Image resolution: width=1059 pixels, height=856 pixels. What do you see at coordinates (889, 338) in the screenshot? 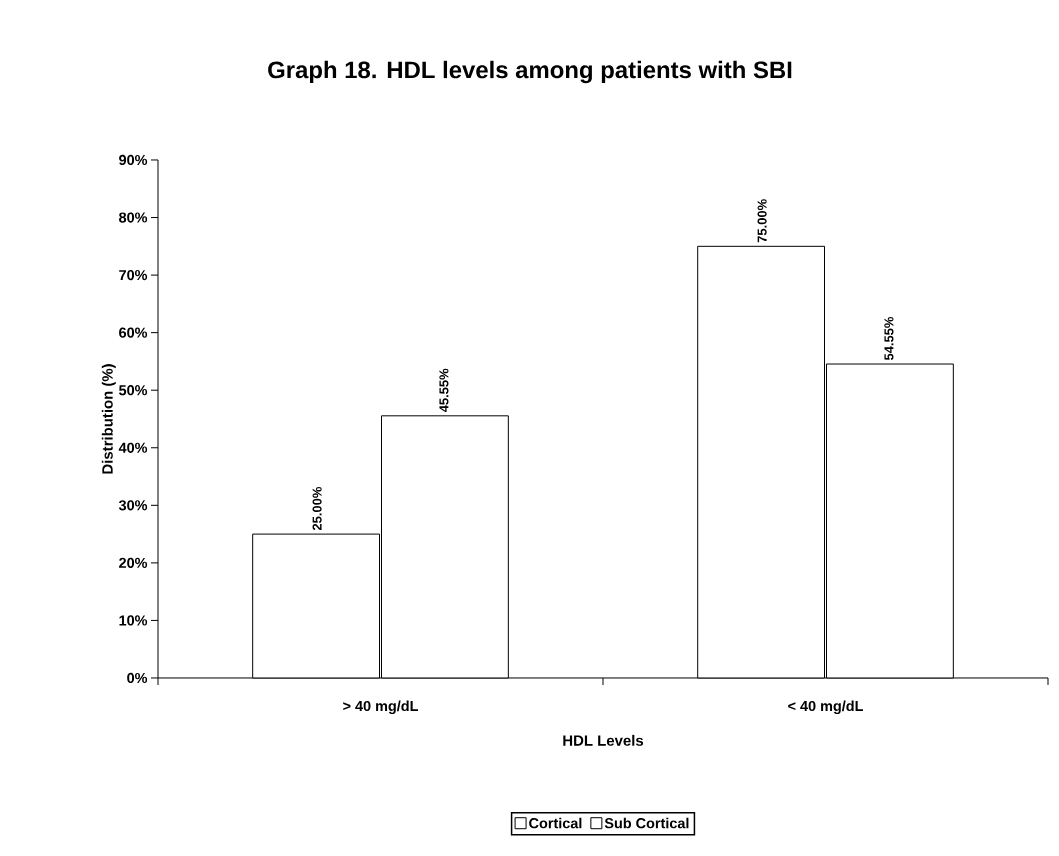
I see `data-label: 54.55%` at bounding box center [889, 338].